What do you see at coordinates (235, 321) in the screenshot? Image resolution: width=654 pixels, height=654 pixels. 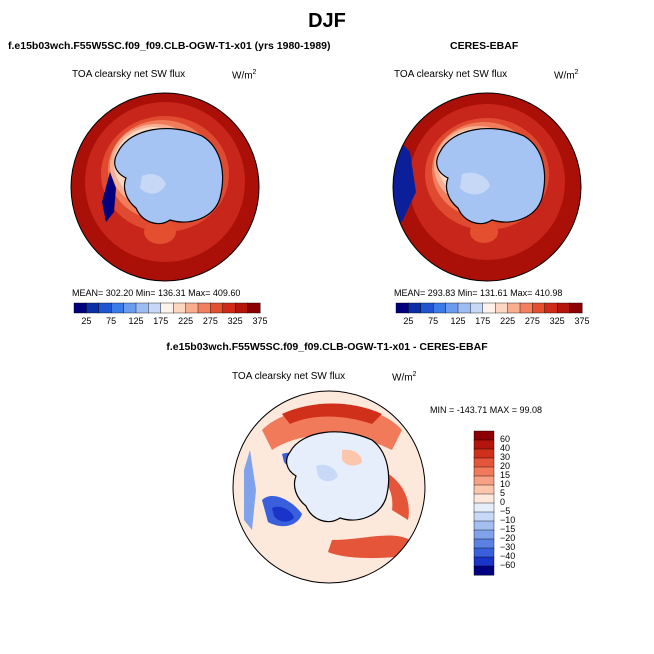 I see `colorbar-1-tick-label: 325` at bounding box center [235, 321].